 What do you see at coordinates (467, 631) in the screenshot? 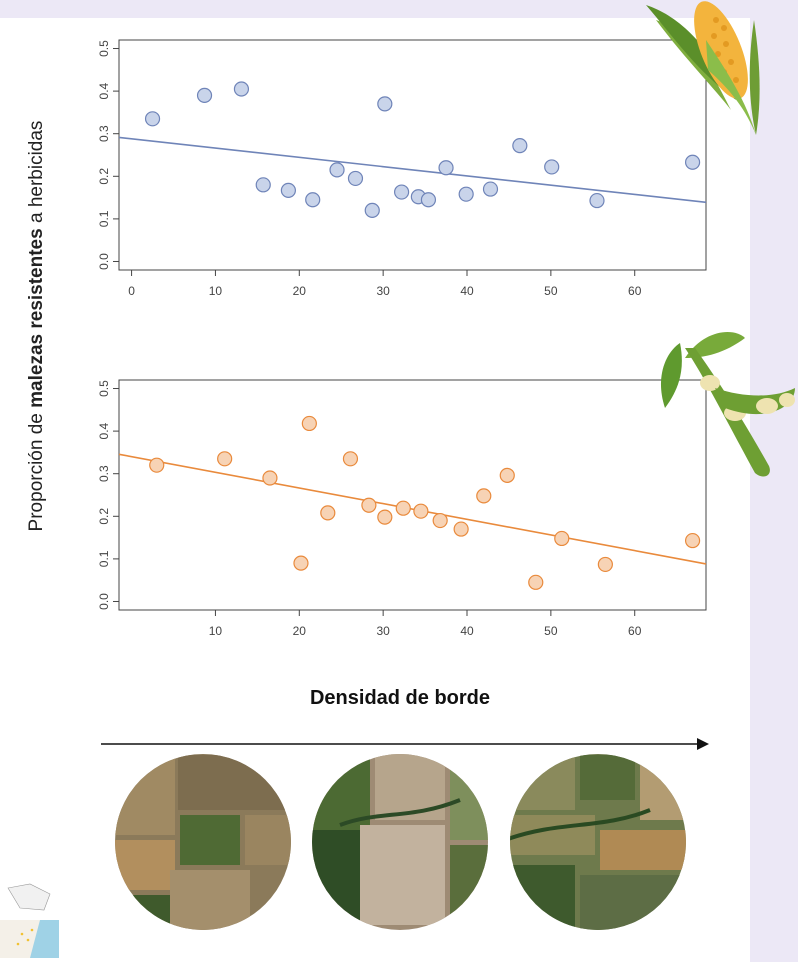
I see `soy-x-tick-label: 40` at bounding box center [467, 631].